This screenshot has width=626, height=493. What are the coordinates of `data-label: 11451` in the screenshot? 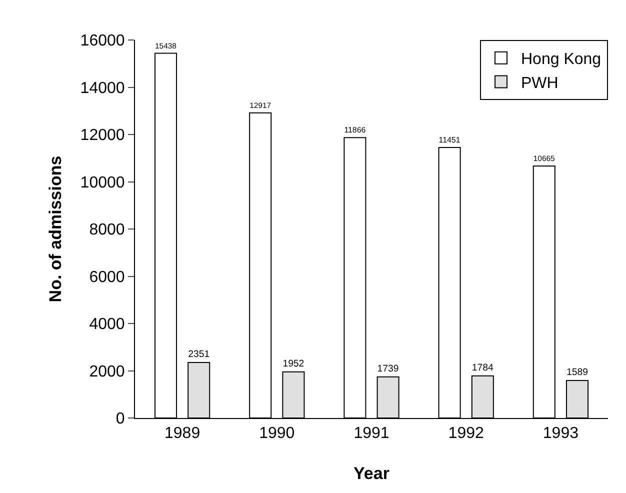 It's located at (449, 139).